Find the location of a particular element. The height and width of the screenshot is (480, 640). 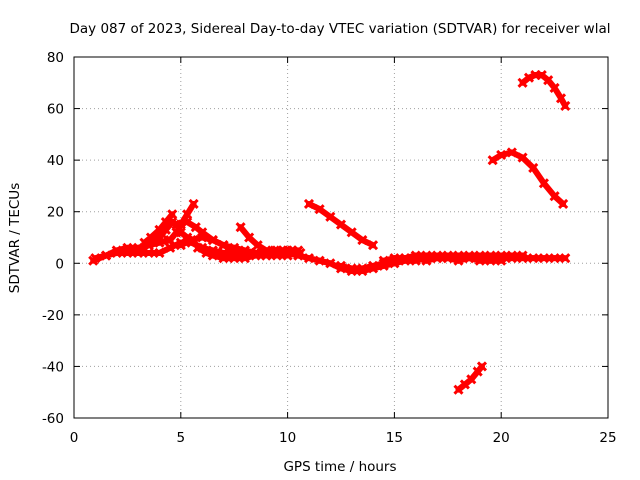

y-tick-label: -60 is located at coordinates (53, 419).